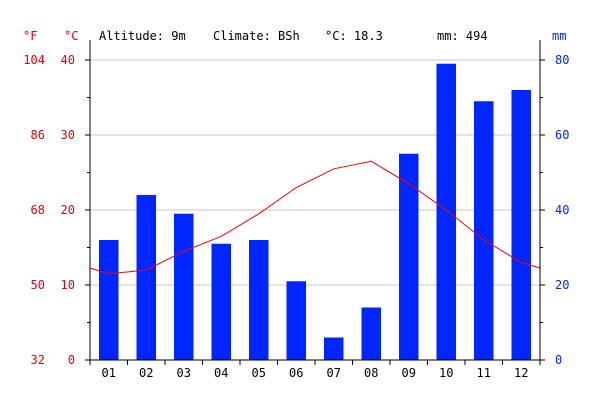 The height and width of the screenshot is (400, 600). Describe the element at coordinates (354, 36) in the screenshot. I see `mean-temp-text: °C: 18.3` at that location.